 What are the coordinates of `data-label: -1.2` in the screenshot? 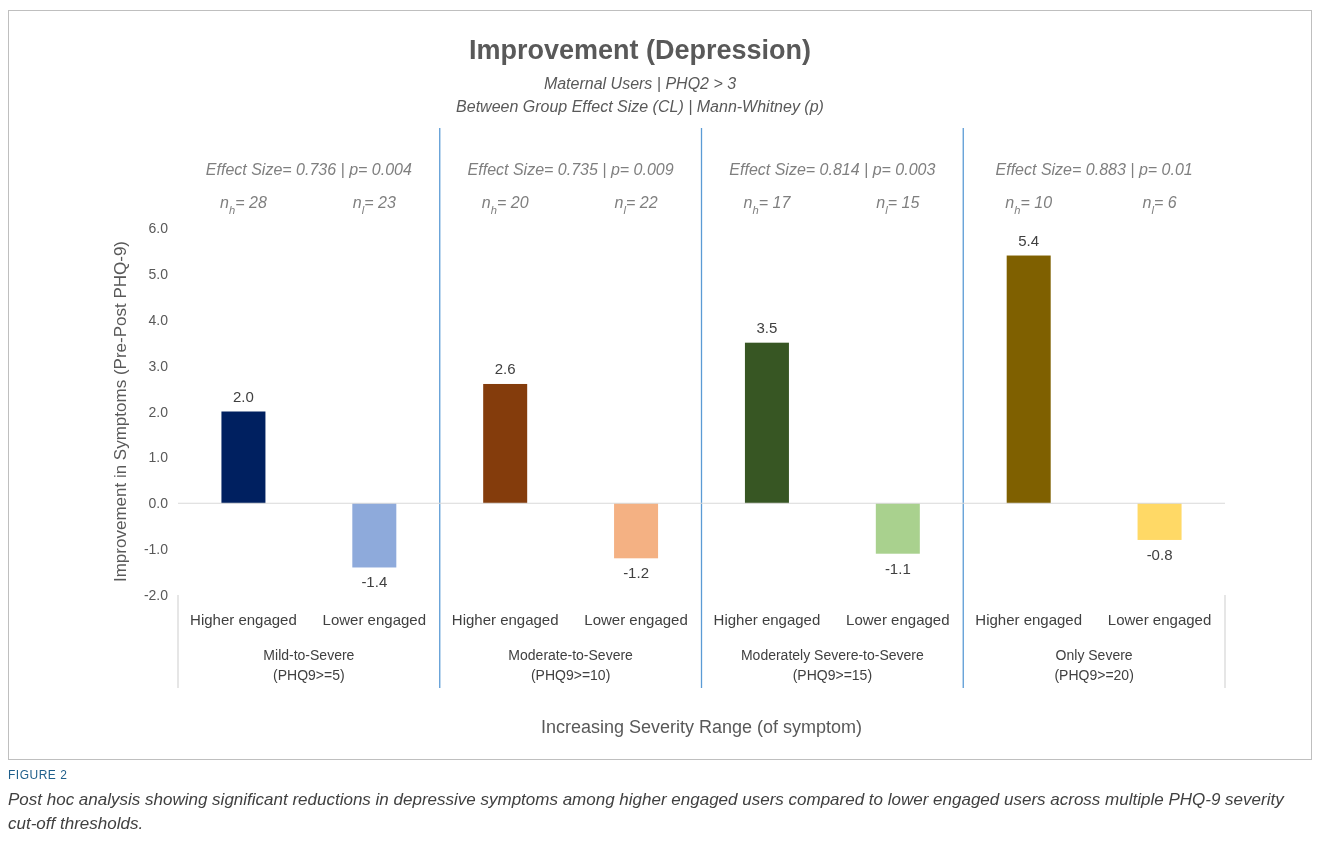 It's located at (636, 573).